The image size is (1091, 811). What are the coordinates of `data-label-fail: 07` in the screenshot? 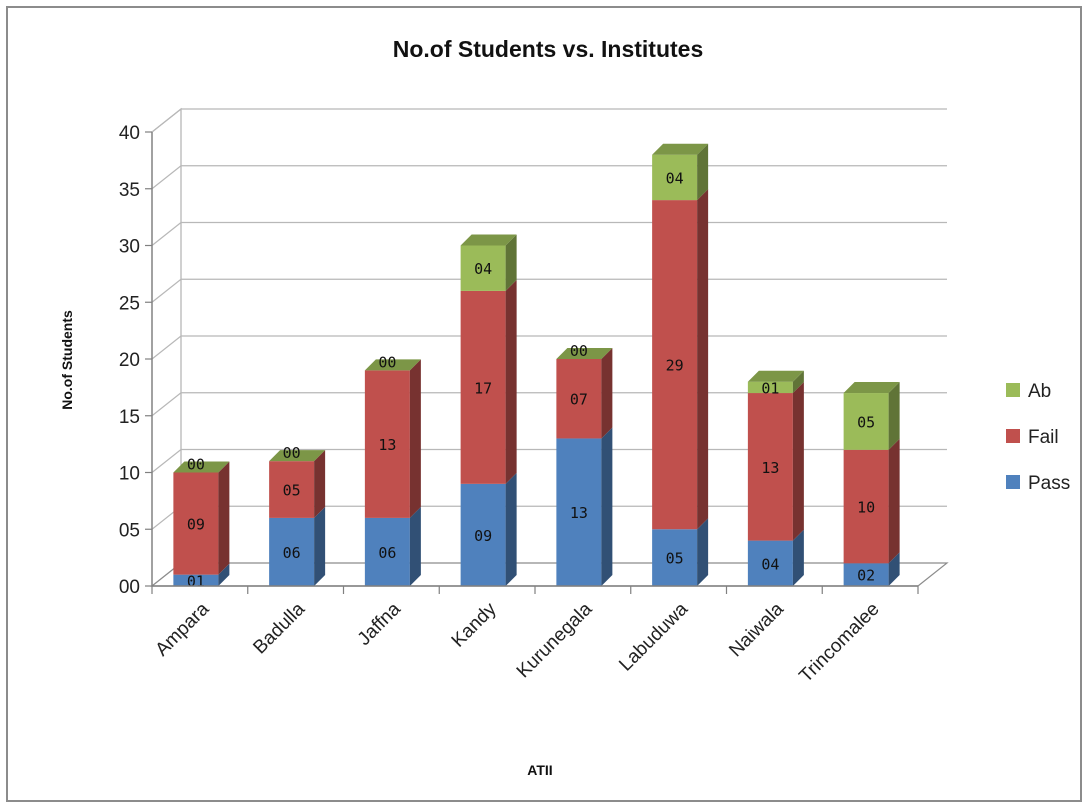 It's located at (579, 400).